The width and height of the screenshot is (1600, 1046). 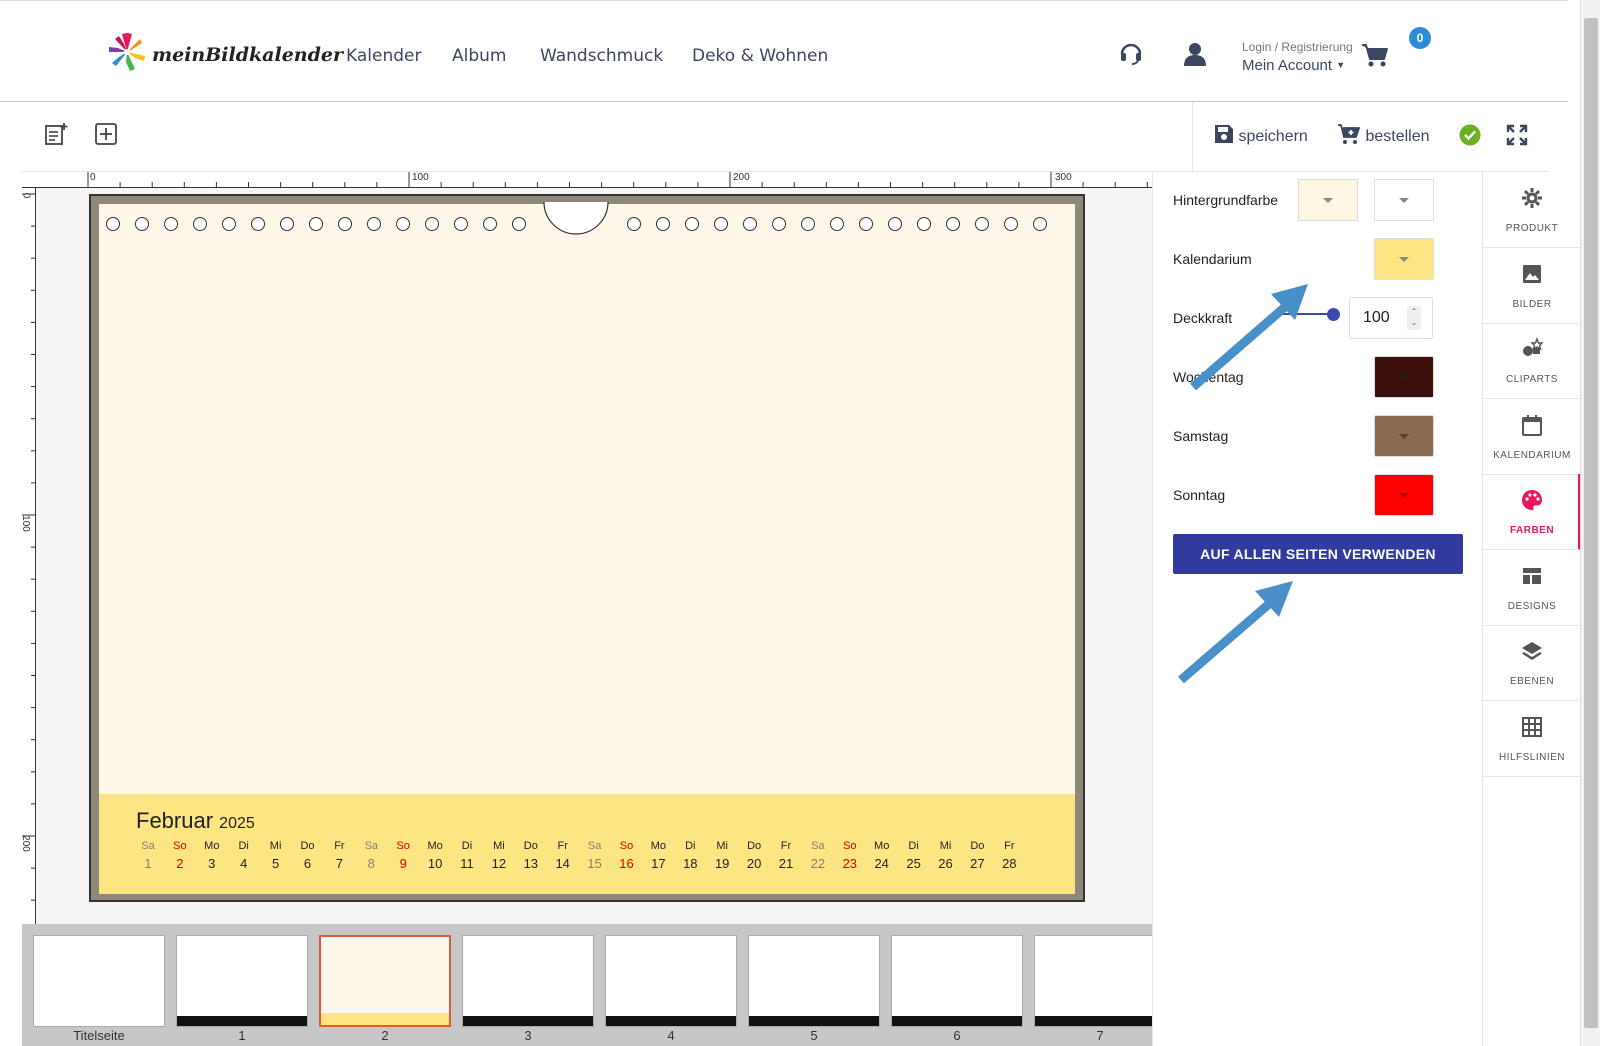 What do you see at coordinates (127, 52) in the screenshot?
I see `flower-logo-icon` at bounding box center [127, 52].